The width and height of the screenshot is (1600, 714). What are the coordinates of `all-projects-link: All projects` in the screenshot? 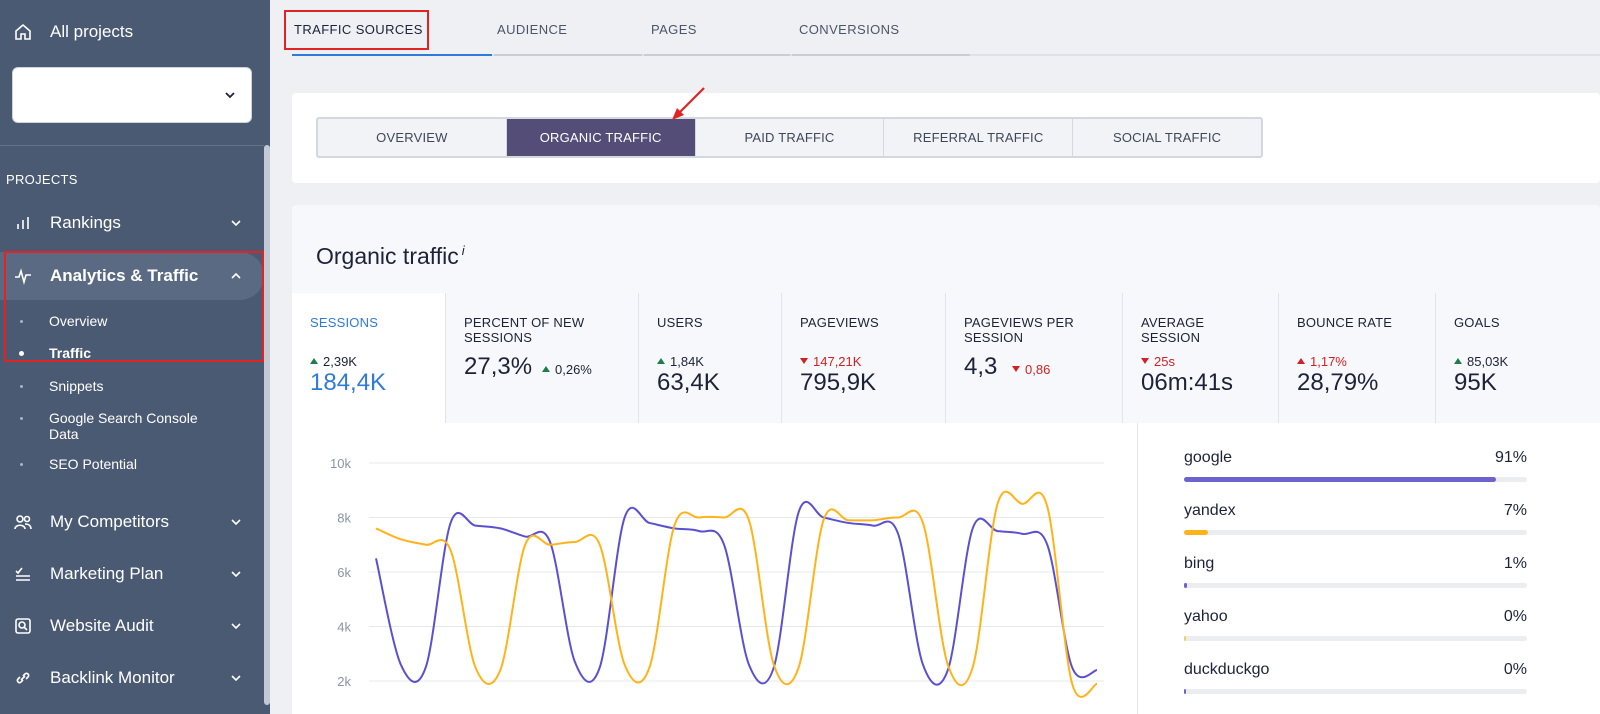 It's located at (135, 32).